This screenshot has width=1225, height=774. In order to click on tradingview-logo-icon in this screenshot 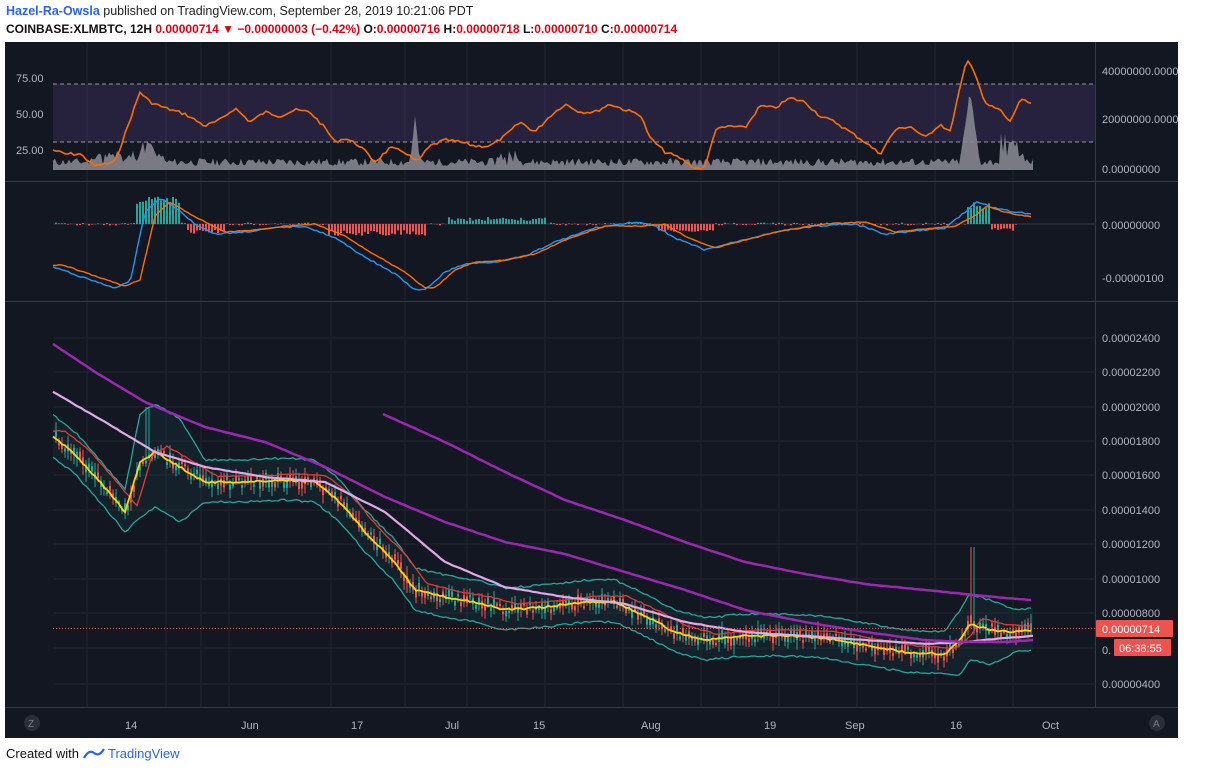, I will do `click(95, 753)`.